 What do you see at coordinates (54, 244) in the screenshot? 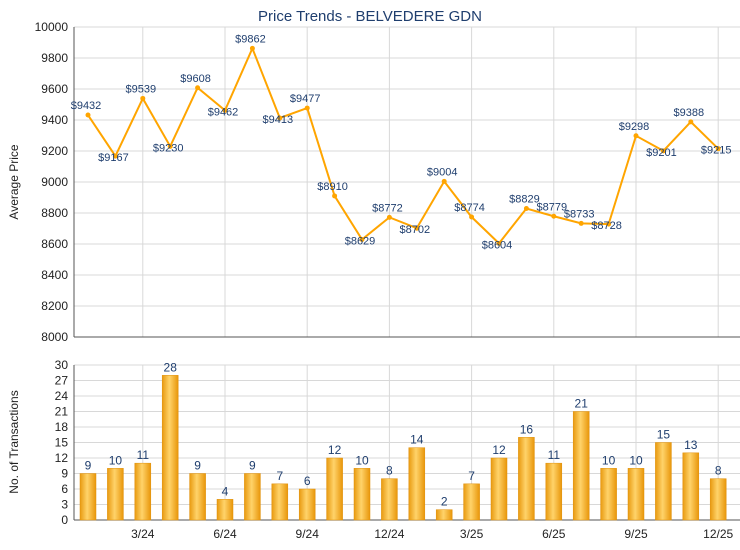
I see `y-tick-label: 8600` at bounding box center [54, 244].